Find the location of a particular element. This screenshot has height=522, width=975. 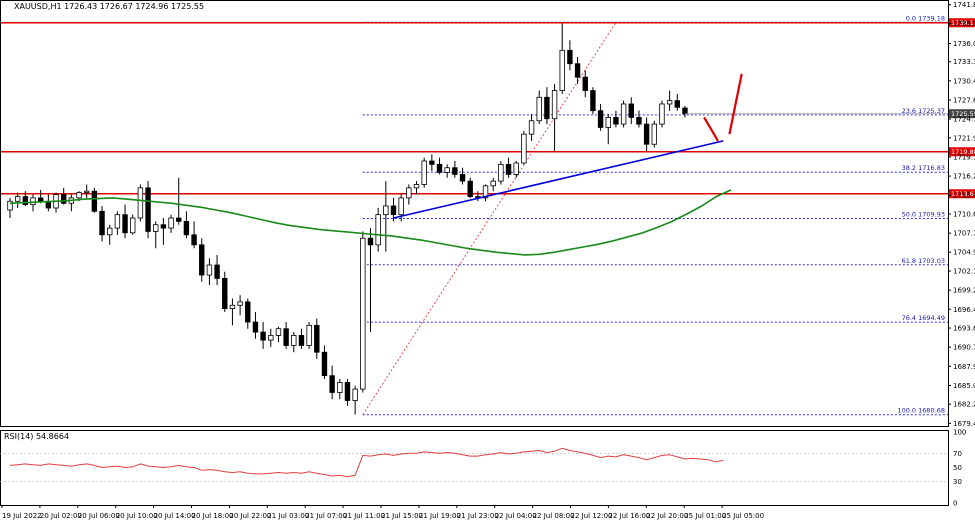

price-tick-label: 1736.00 is located at coordinates (964, 44).